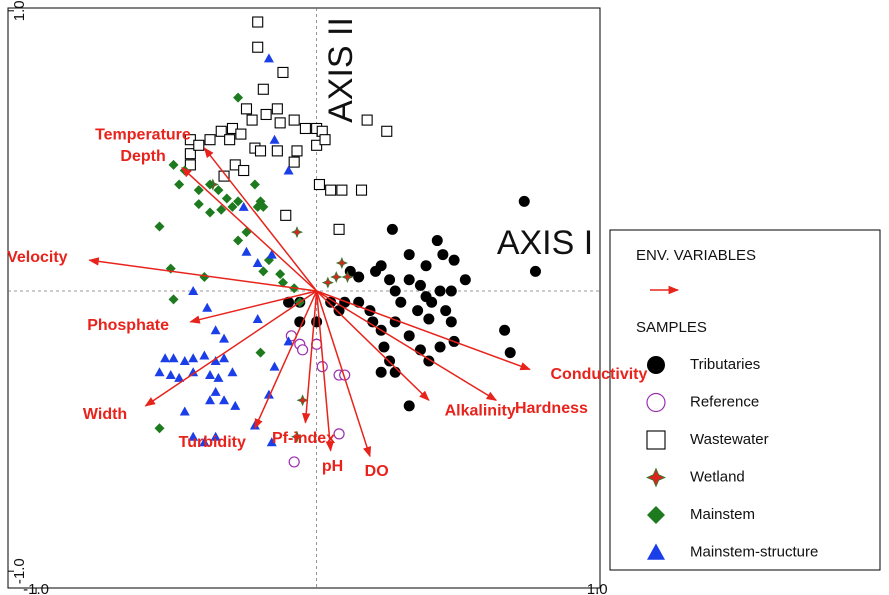 The image size is (889, 595). What do you see at coordinates (729, 439) in the screenshot?
I see `legend-label: Wastewater` at bounding box center [729, 439].